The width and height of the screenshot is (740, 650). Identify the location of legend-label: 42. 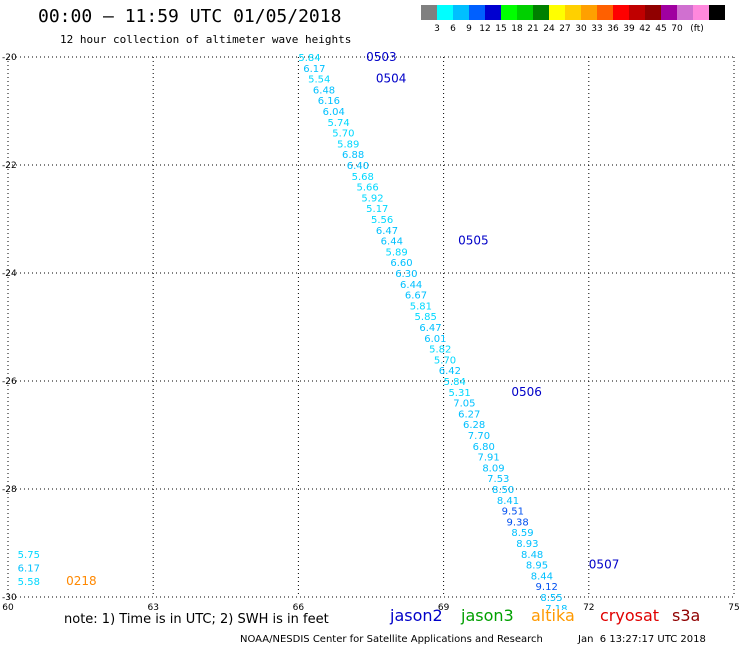
(645, 29).